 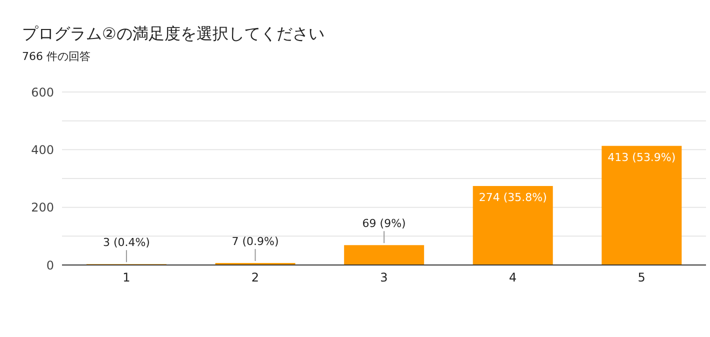 I want to click on x-tick-label: 1, so click(x=126, y=277).